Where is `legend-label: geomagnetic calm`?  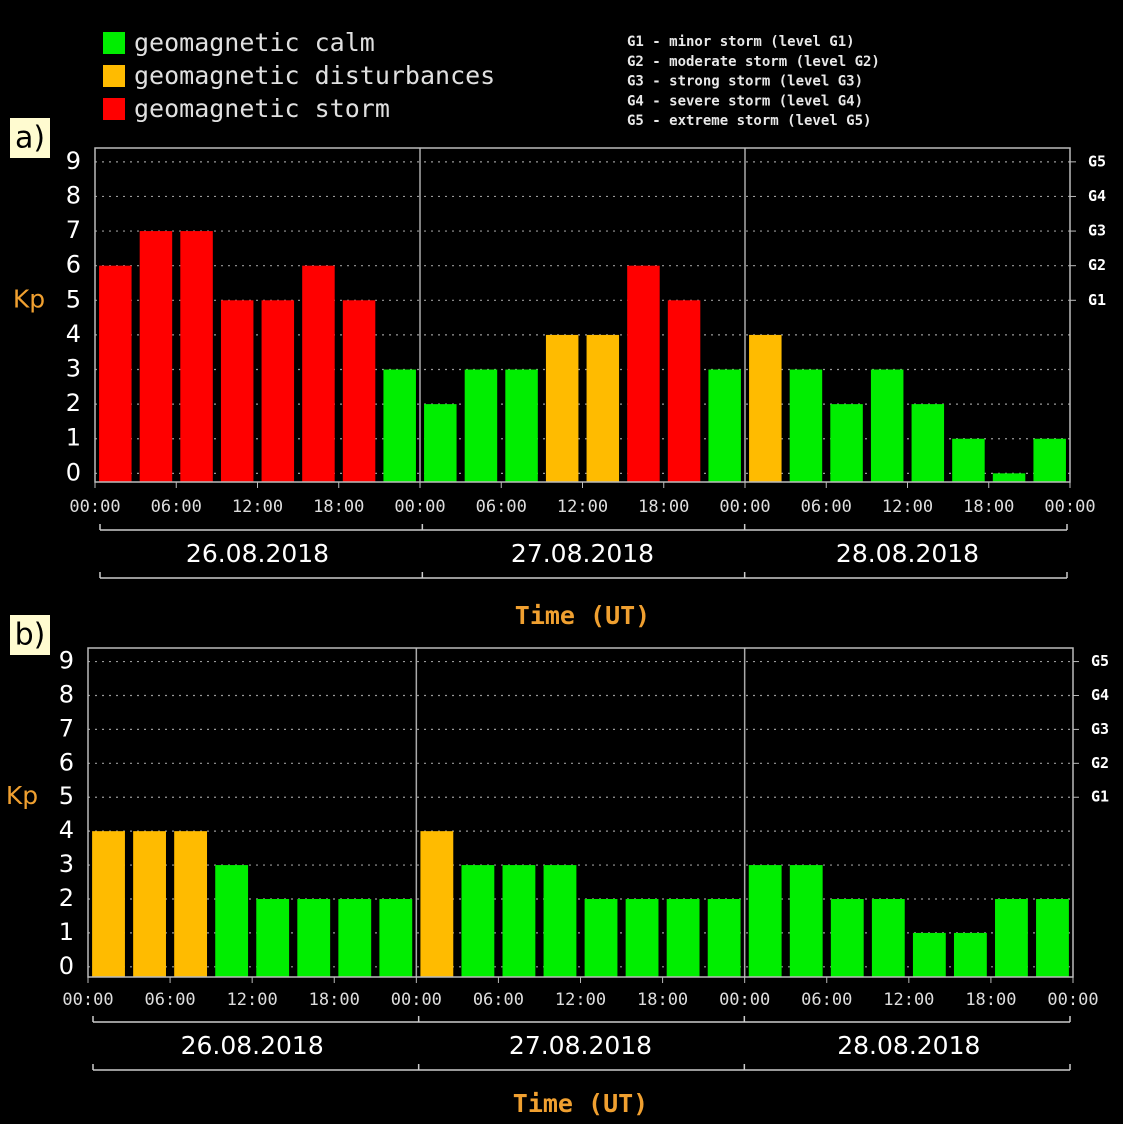
legend-label: geomagnetic calm is located at coordinates (254, 42).